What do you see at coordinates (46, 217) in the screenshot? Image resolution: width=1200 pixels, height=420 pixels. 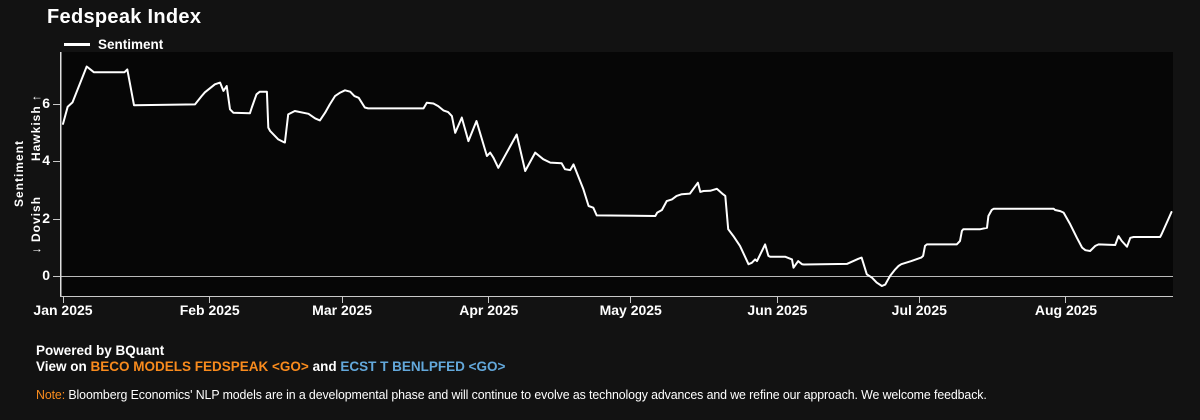 I see `y-label-2: 2` at bounding box center [46, 217].